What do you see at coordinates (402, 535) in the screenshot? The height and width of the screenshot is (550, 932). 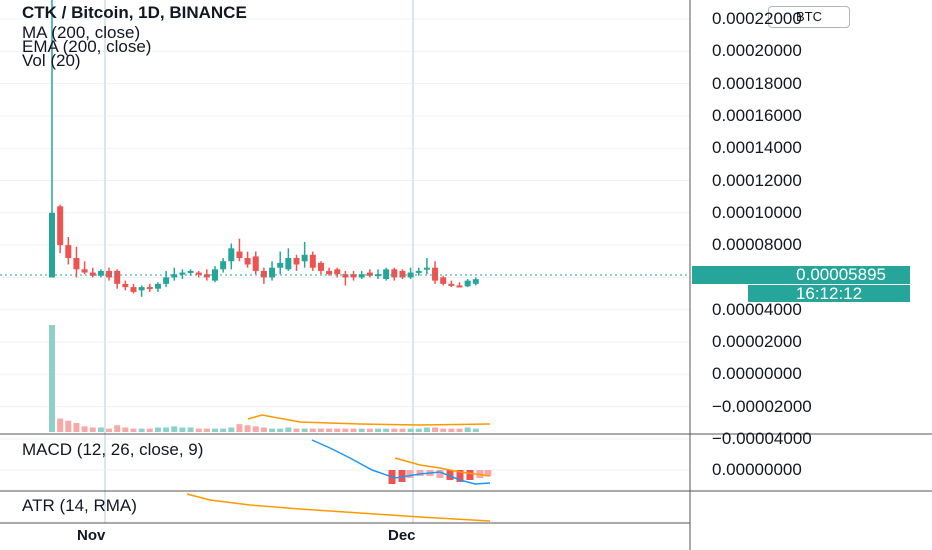 I see `time-label-dec: Dec` at bounding box center [402, 535].